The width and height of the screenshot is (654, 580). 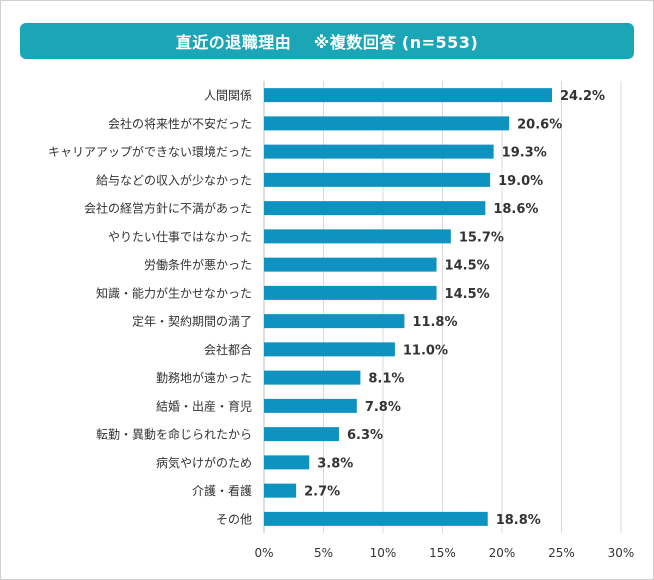 I want to click on value-label: 7.8%, so click(x=383, y=407).